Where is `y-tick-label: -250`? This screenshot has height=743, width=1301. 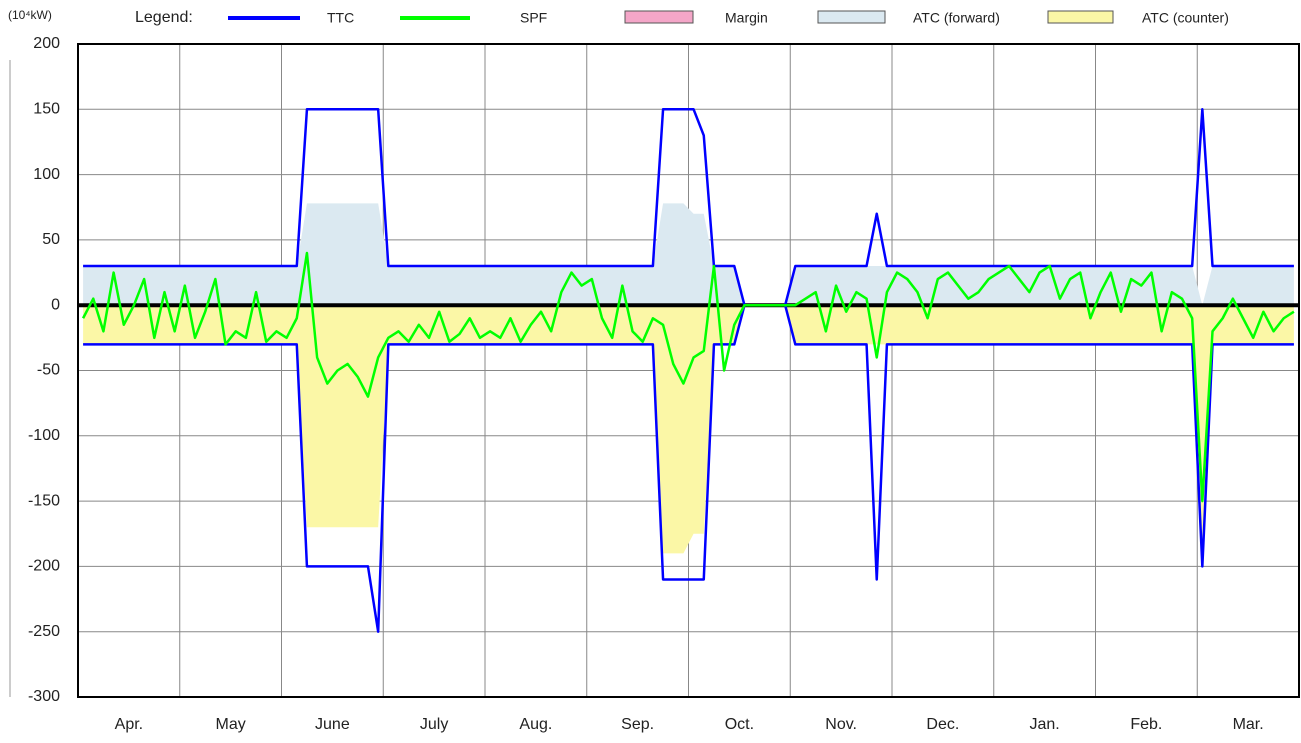 y-tick-label: -250 is located at coordinates (44, 631).